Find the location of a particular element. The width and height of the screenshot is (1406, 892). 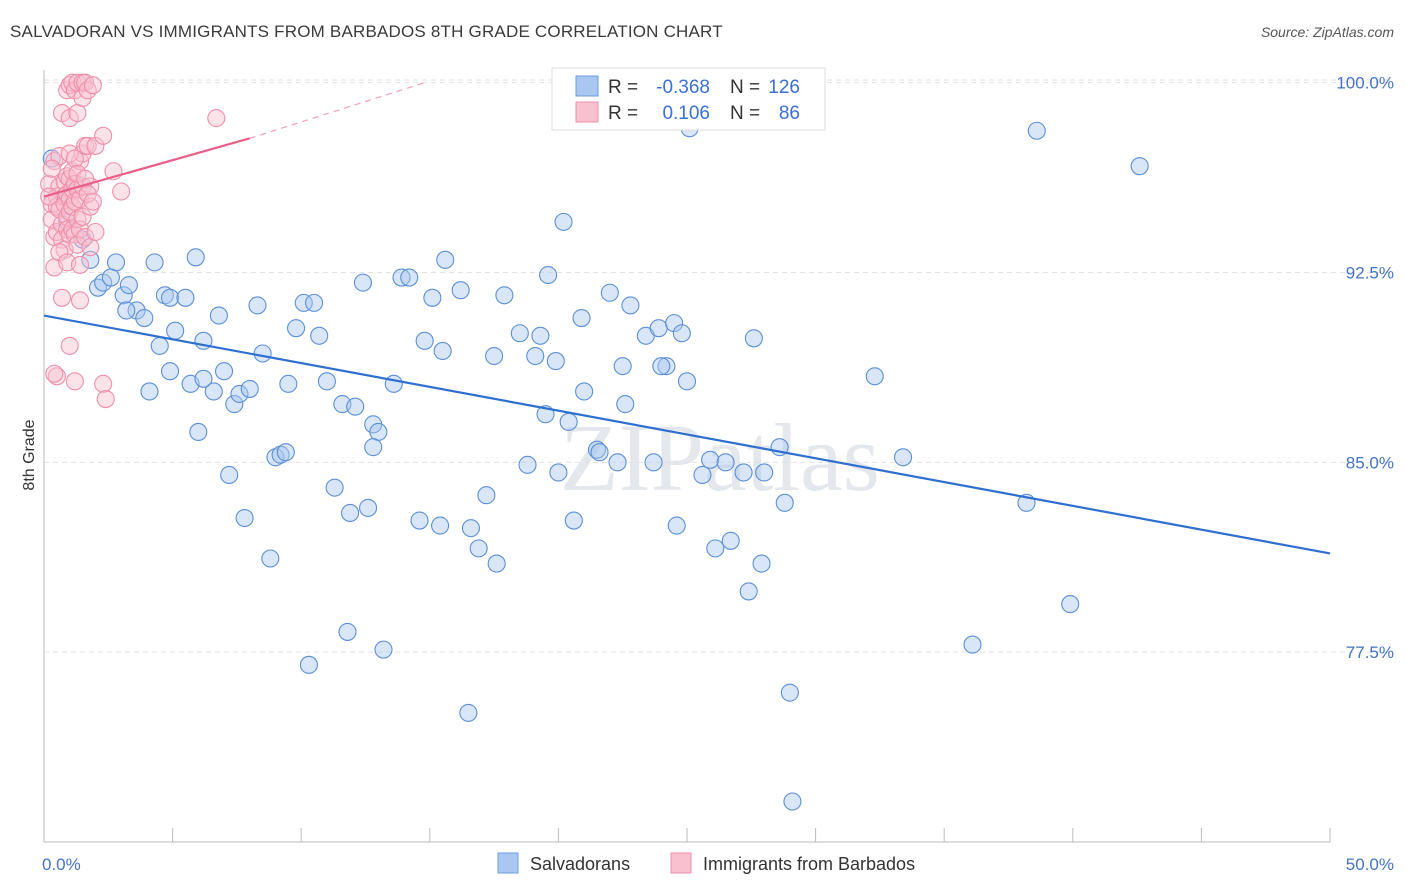

stats-n-value: 86 is located at coordinates (789, 113).